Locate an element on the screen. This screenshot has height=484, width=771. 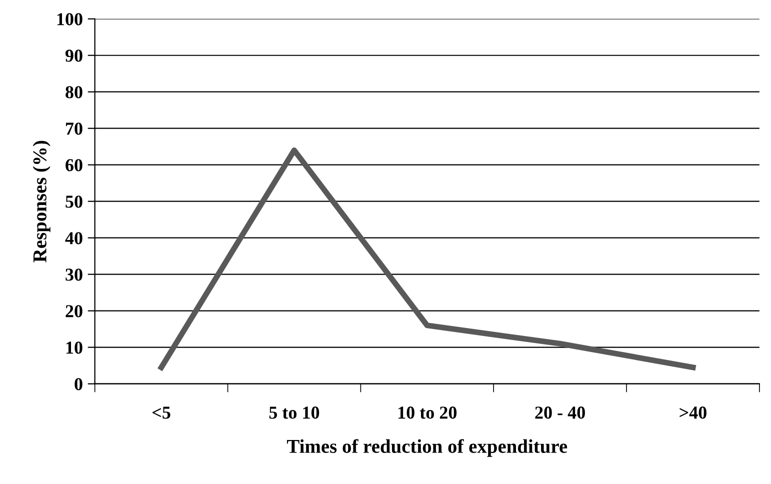
x-tick-label: 10 to 20 is located at coordinates (427, 412).